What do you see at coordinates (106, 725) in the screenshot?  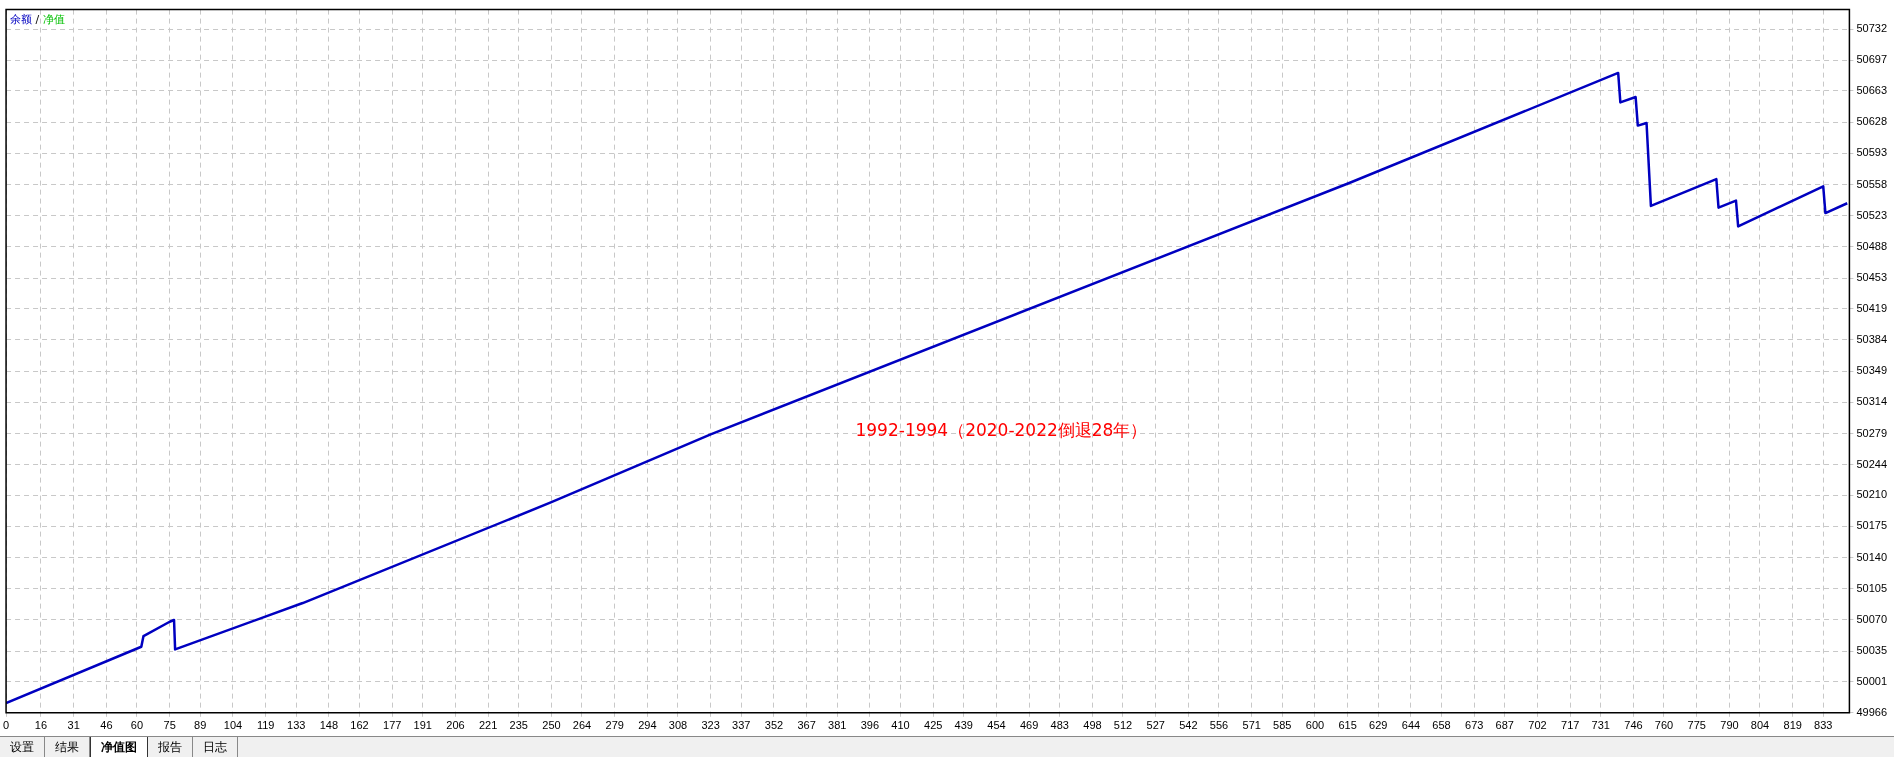 I see `x-tick-label: 46` at bounding box center [106, 725].